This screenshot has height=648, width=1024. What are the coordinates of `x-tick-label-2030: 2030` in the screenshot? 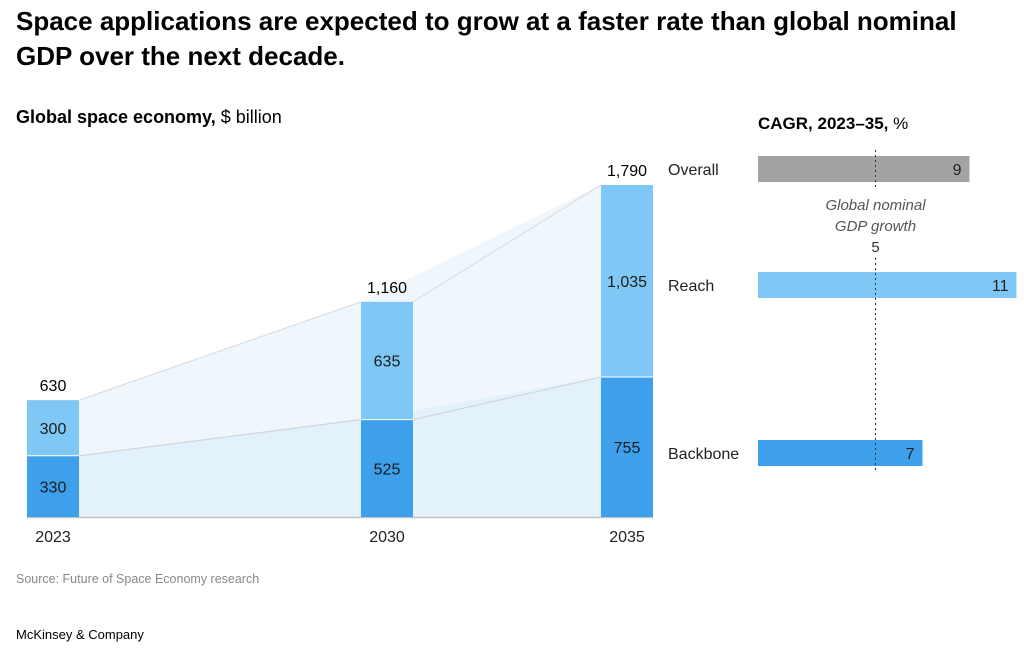 It's located at (387, 537).